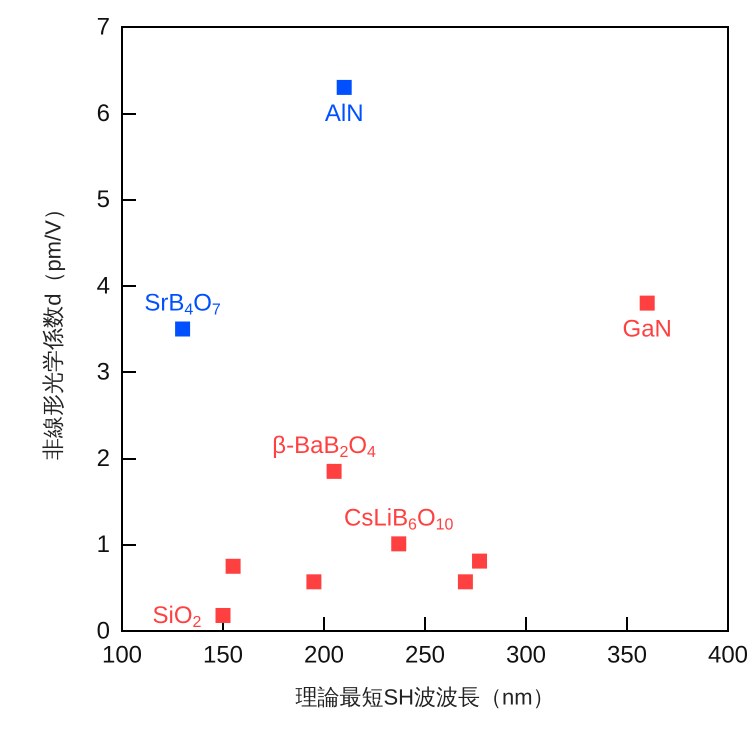  Describe the element at coordinates (324, 655) in the screenshot. I see `x-tick-label: 200` at that location.